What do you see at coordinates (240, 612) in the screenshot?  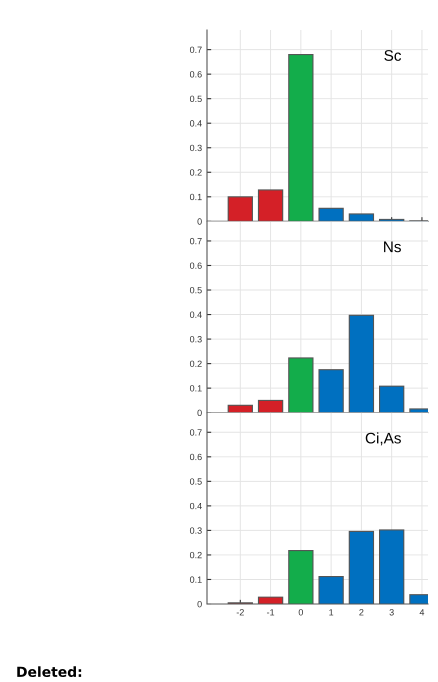 I see `x-tick-label: -2` at bounding box center [240, 612].